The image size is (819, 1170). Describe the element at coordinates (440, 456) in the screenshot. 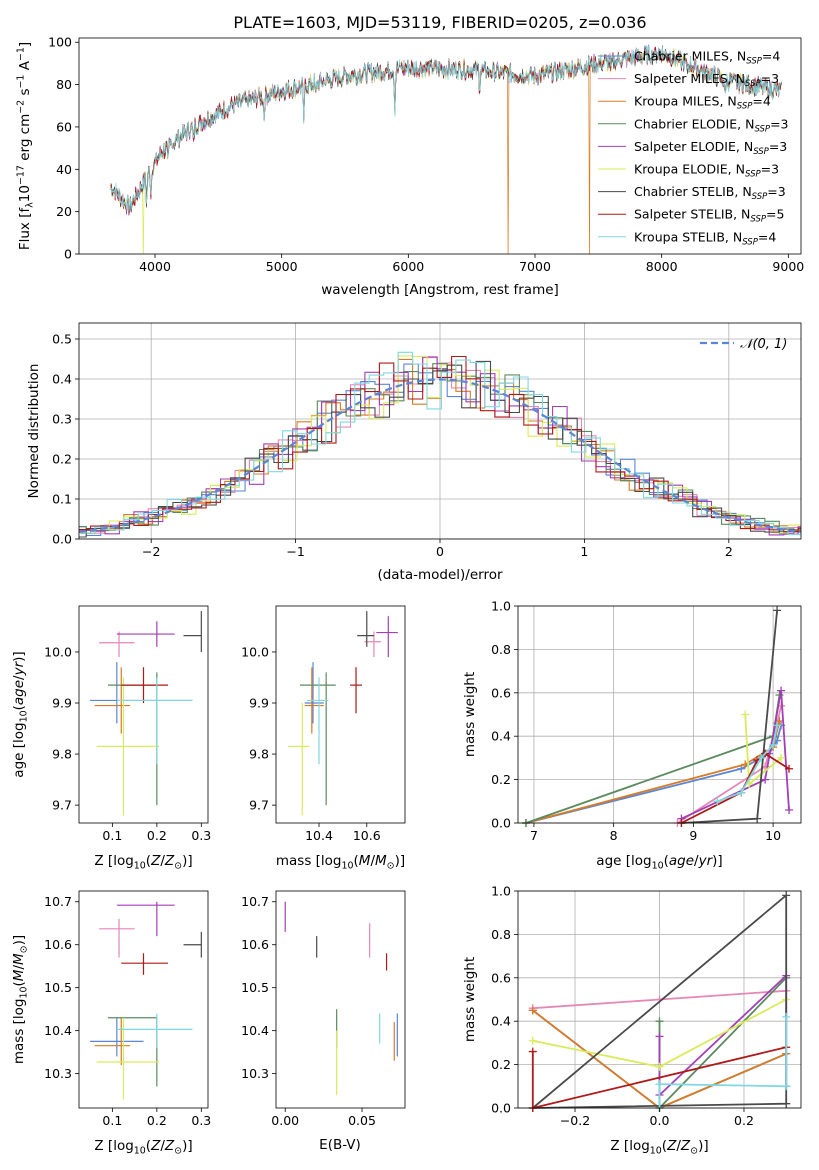

I see `normal-curve` at that location.